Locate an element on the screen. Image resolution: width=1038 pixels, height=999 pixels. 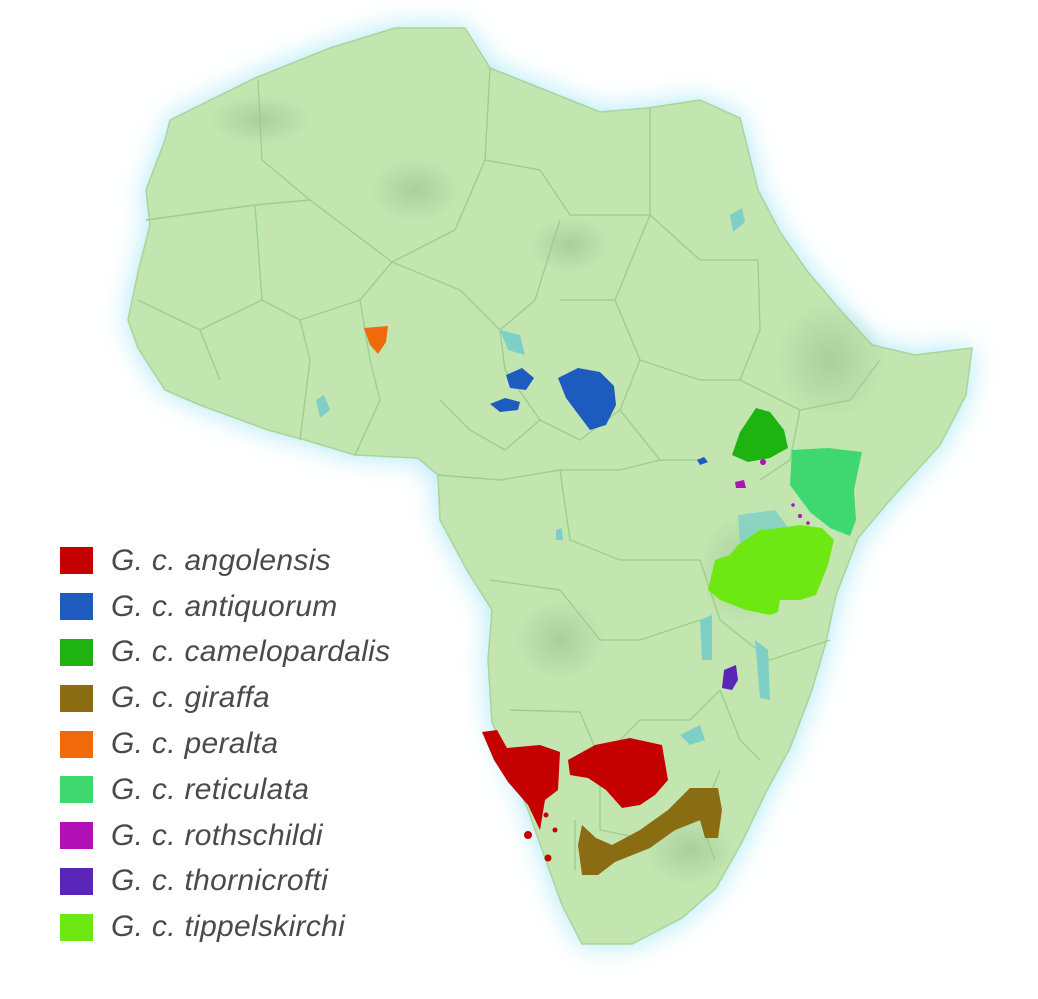
range-antiquorum-main is located at coordinates (587, 399).